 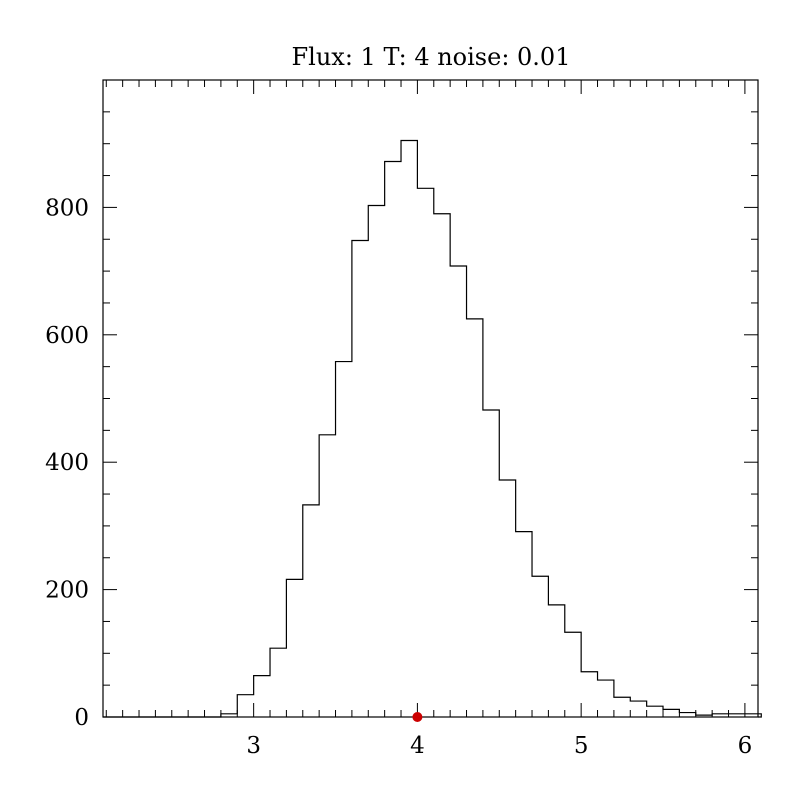 What do you see at coordinates (581, 746) in the screenshot?
I see `x-tick-label: 5` at bounding box center [581, 746].